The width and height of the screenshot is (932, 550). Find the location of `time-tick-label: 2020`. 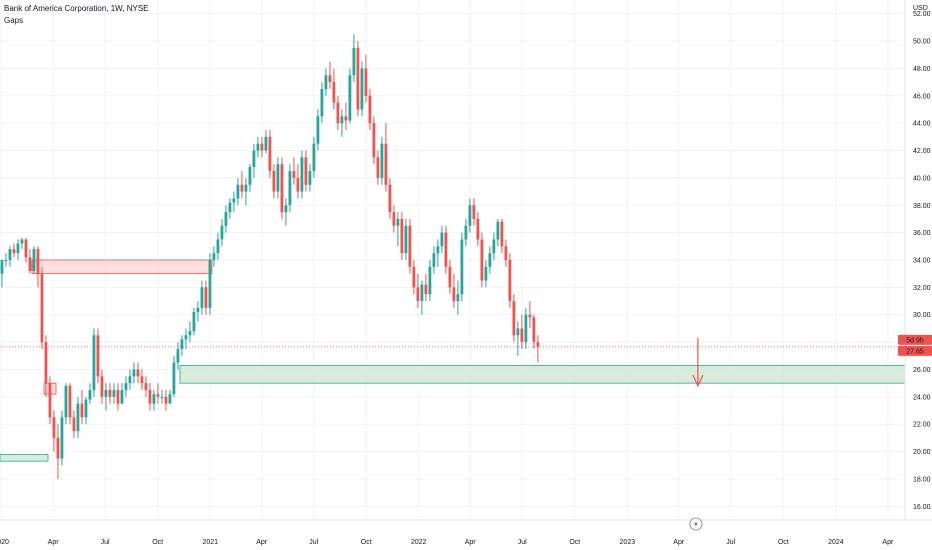

time-tick-label: 2020 is located at coordinates (4, 542).